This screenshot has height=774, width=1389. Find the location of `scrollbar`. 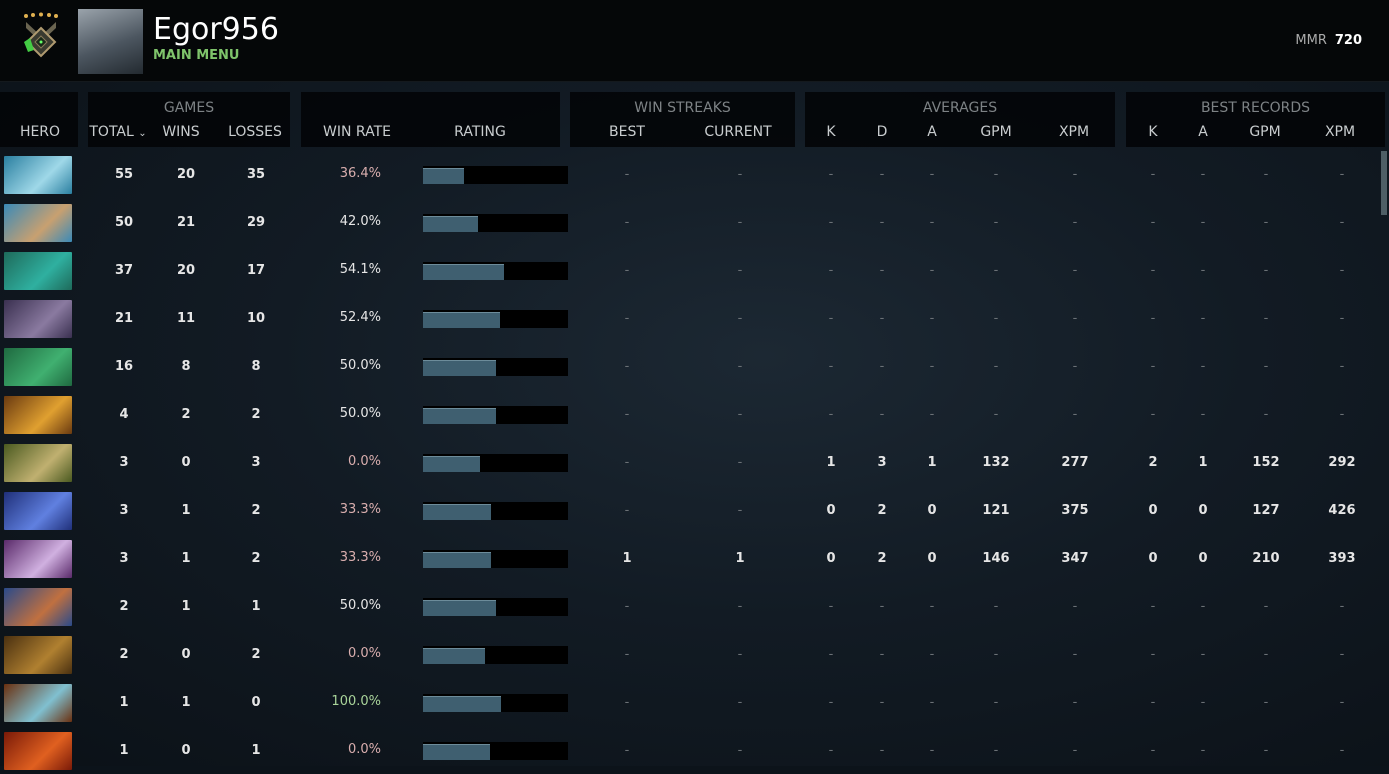

scrollbar is located at coordinates (1384, 183).